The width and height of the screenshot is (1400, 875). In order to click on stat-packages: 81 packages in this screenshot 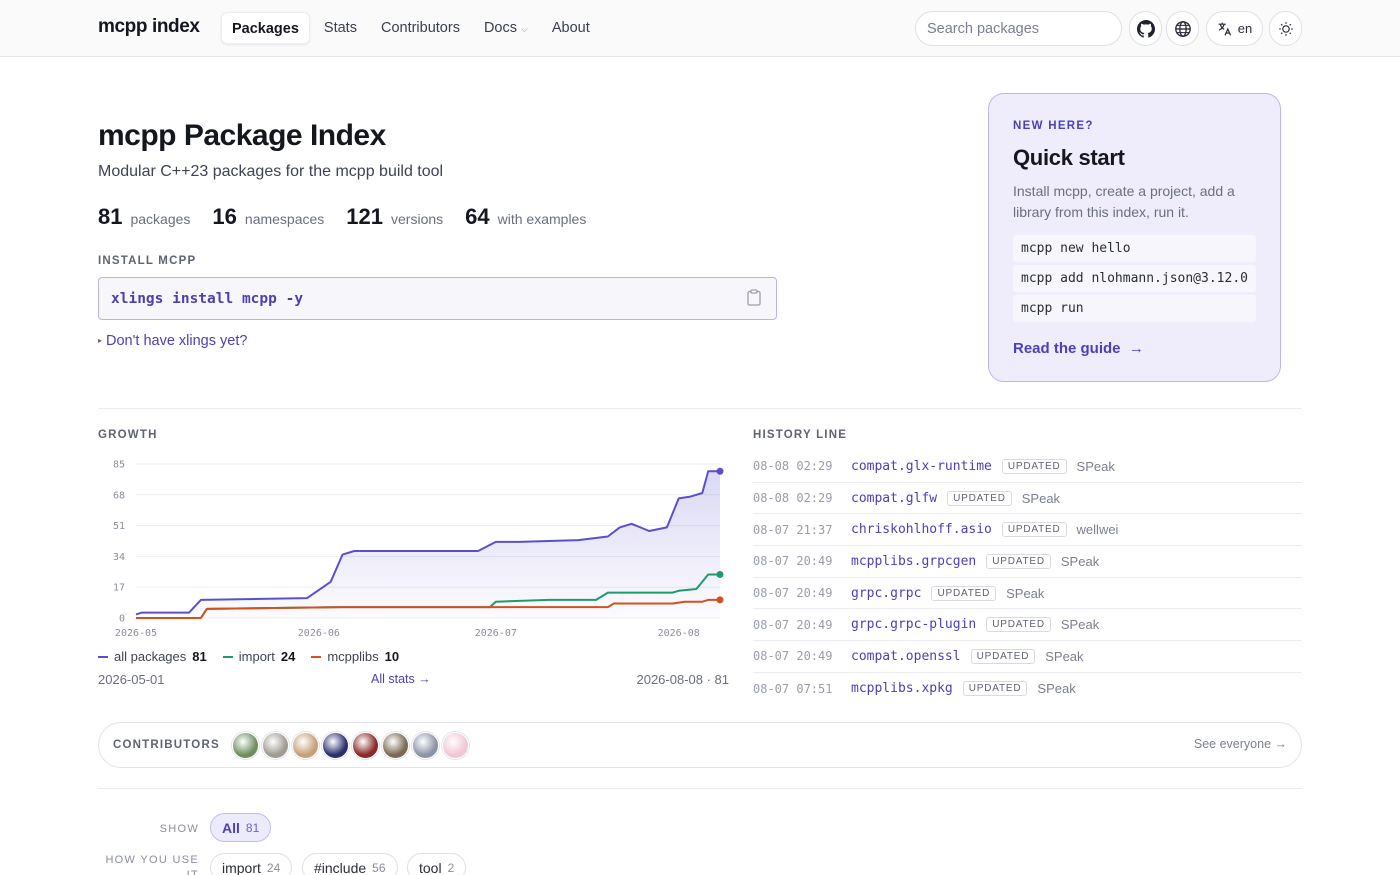, I will do `click(144, 217)`.